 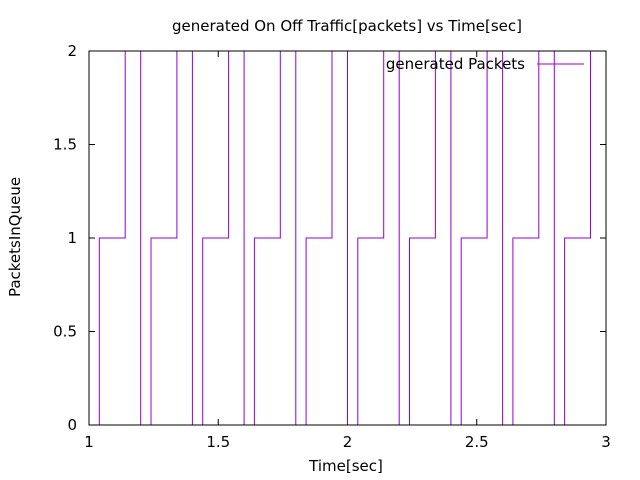 I want to click on y-axis-title: PacketsInQueue, so click(x=15, y=237).